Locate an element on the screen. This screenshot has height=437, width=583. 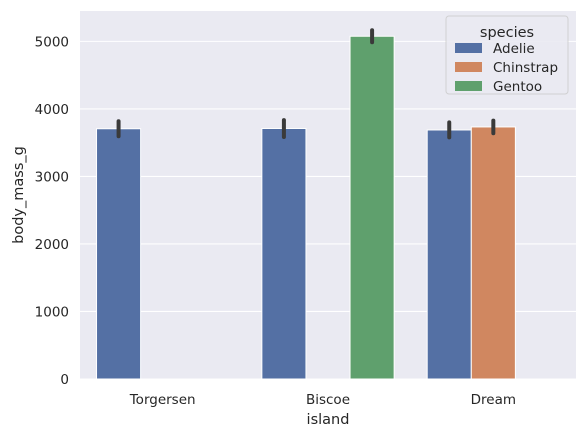
y-tick-label: 1000 is located at coordinates (52, 312).